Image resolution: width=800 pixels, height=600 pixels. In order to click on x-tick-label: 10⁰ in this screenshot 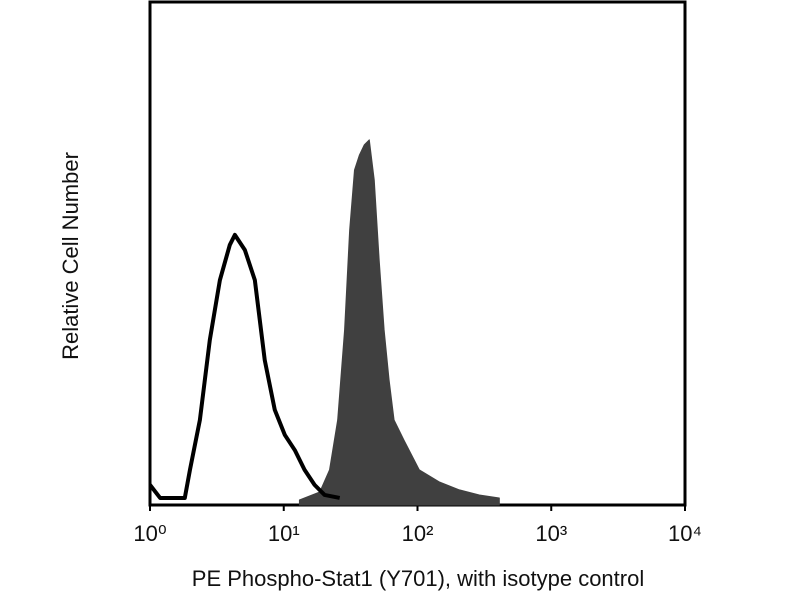, I will do `click(149, 533)`.